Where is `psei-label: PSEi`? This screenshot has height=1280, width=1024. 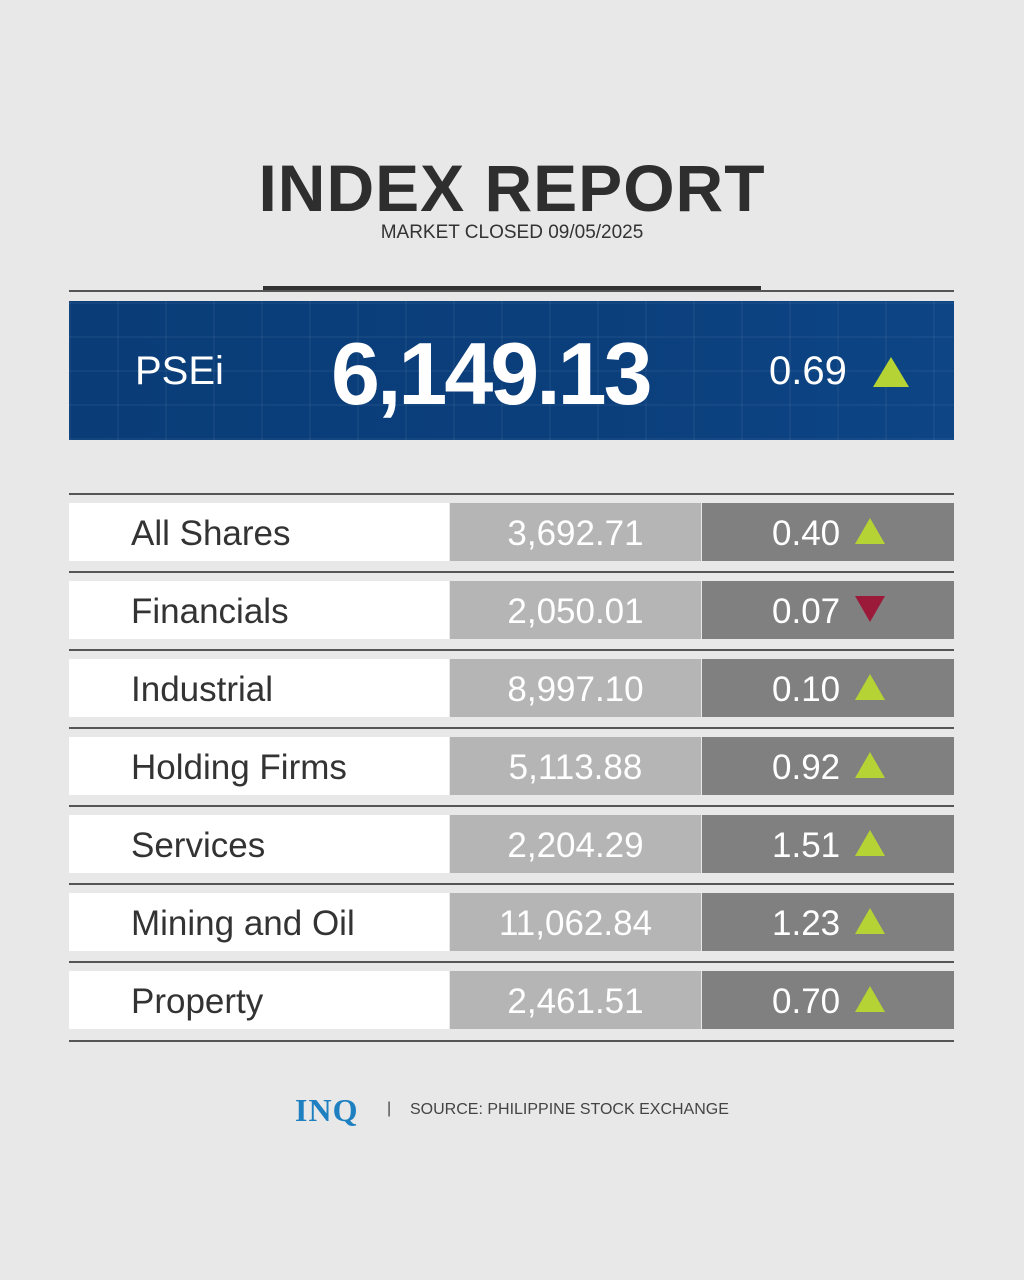
psei-label: PSEi is located at coordinates (179, 371).